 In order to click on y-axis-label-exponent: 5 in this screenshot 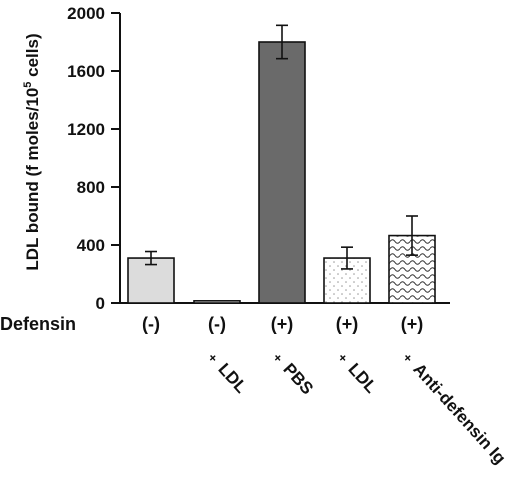, I will do `click(28, 85)`.